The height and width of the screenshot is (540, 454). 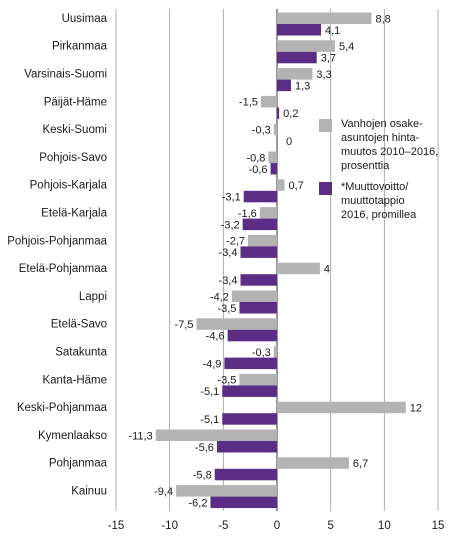 What do you see at coordinates (360, 464) in the screenshot?
I see `data-label: 6,7` at bounding box center [360, 464].